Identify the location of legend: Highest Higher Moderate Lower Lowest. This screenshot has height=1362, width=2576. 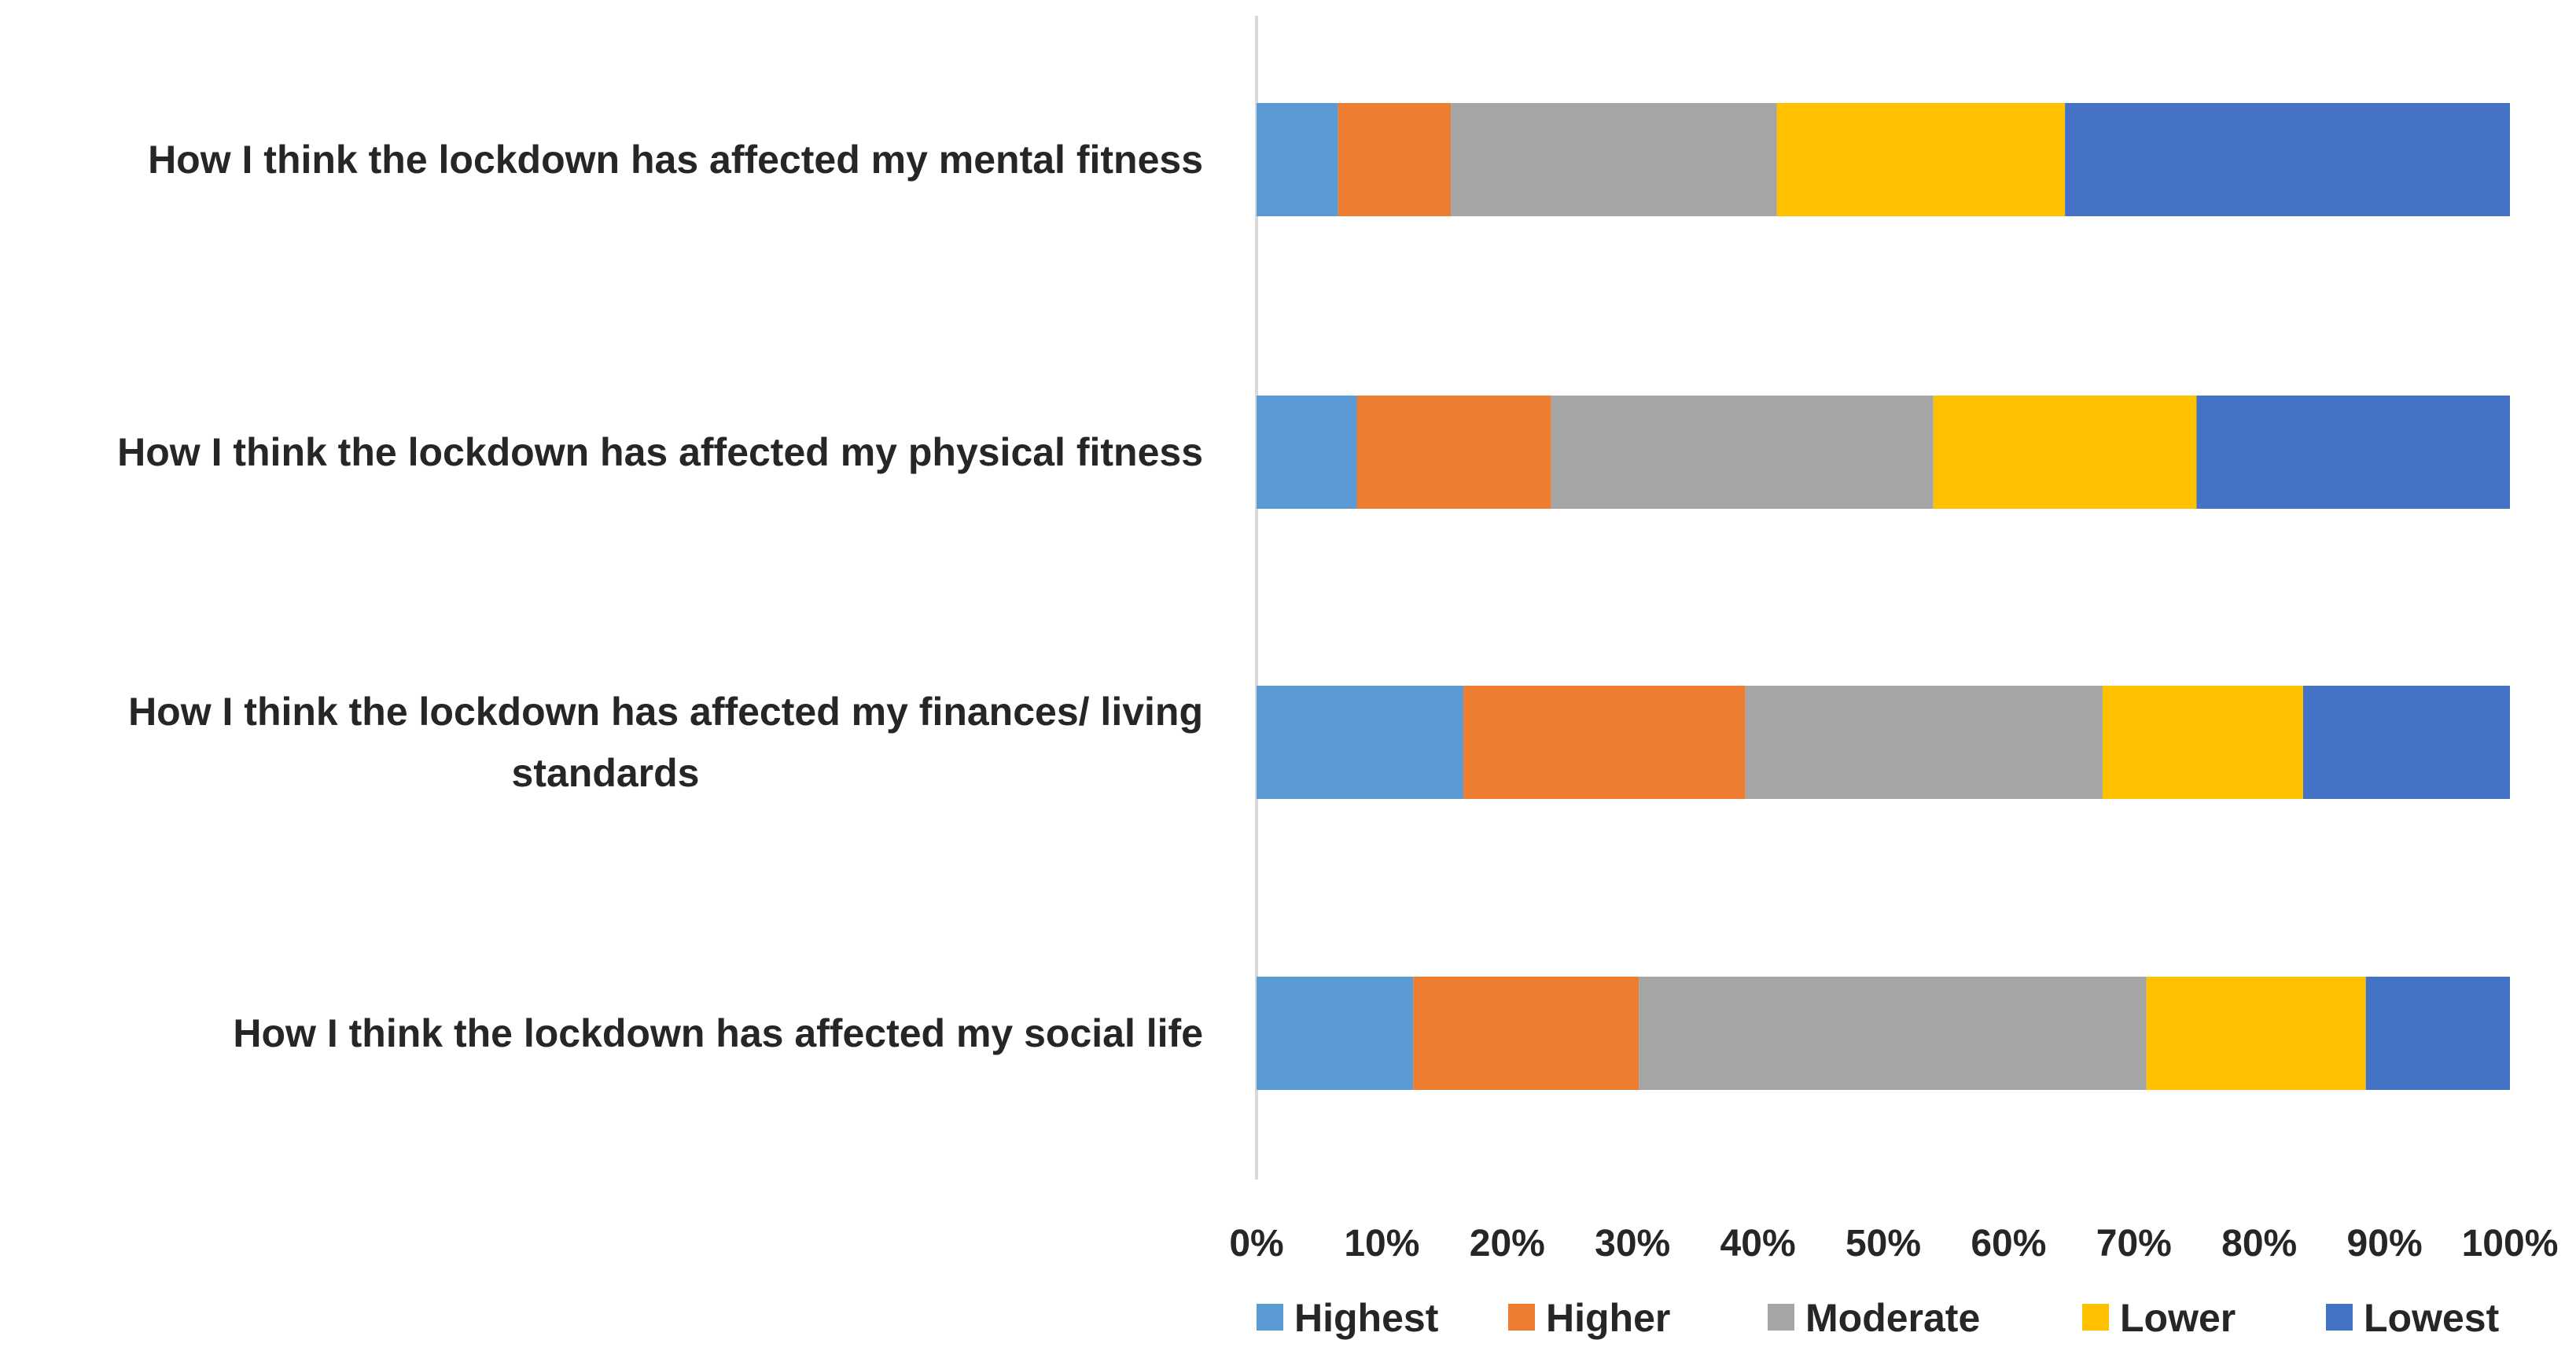
(1879, 1318).